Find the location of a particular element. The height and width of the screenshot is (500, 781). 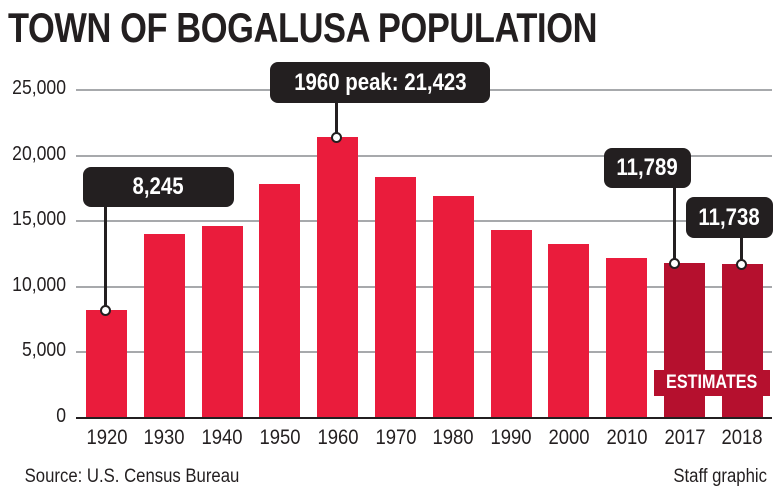

bar-1960 is located at coordinates (338, 277).